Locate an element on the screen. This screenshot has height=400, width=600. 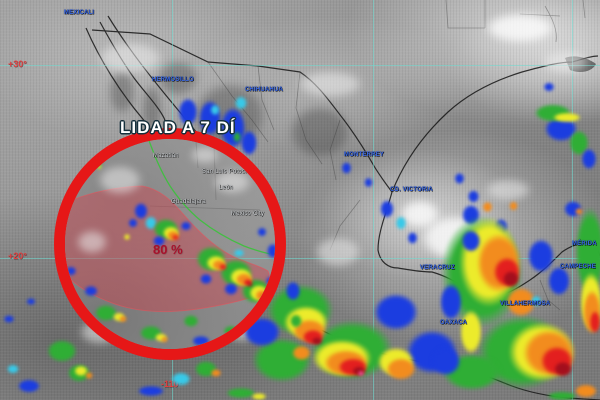
inset-gridline is located at coordinates (170, 258).